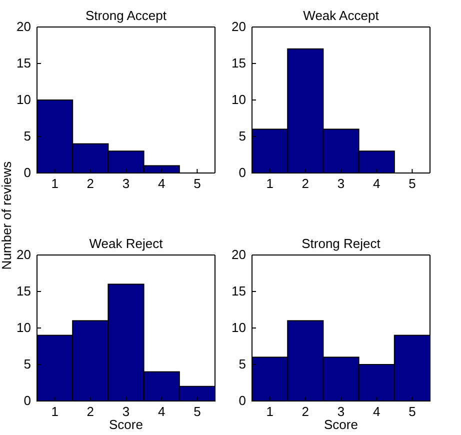 Image resolution: width=461 pixels, height=435 pixels. I want to click on chart-title: Strong Accept, so click(126, 15).